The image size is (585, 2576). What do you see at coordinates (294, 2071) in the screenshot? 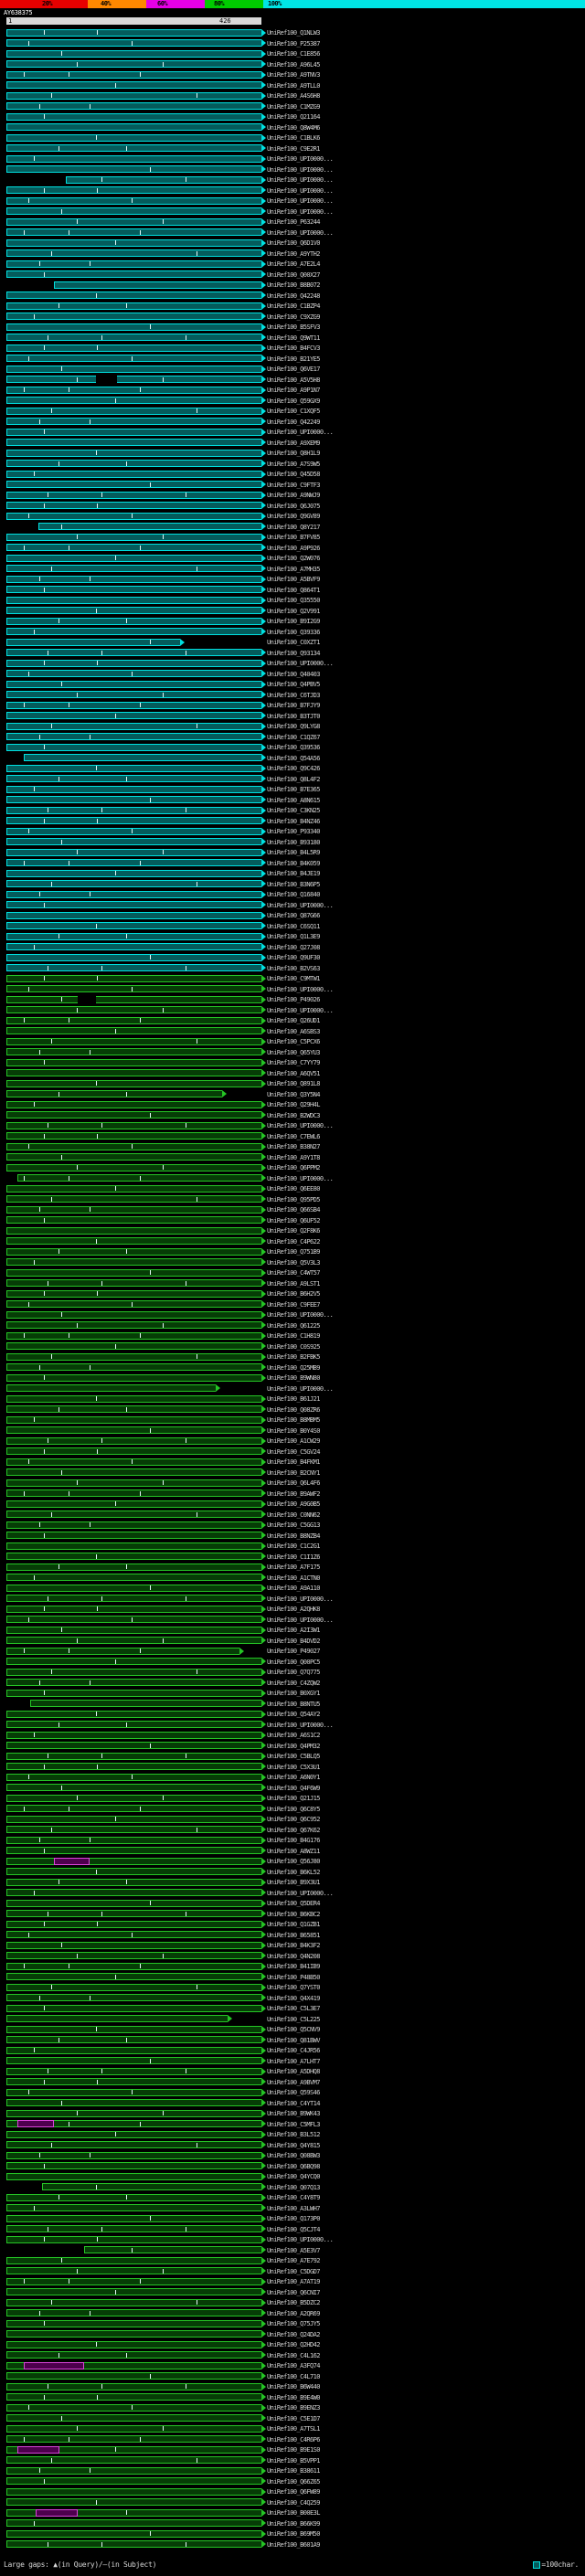
I see `hit-label: UniRef100_A5DHQ8` at bounding box center [294, 2071].